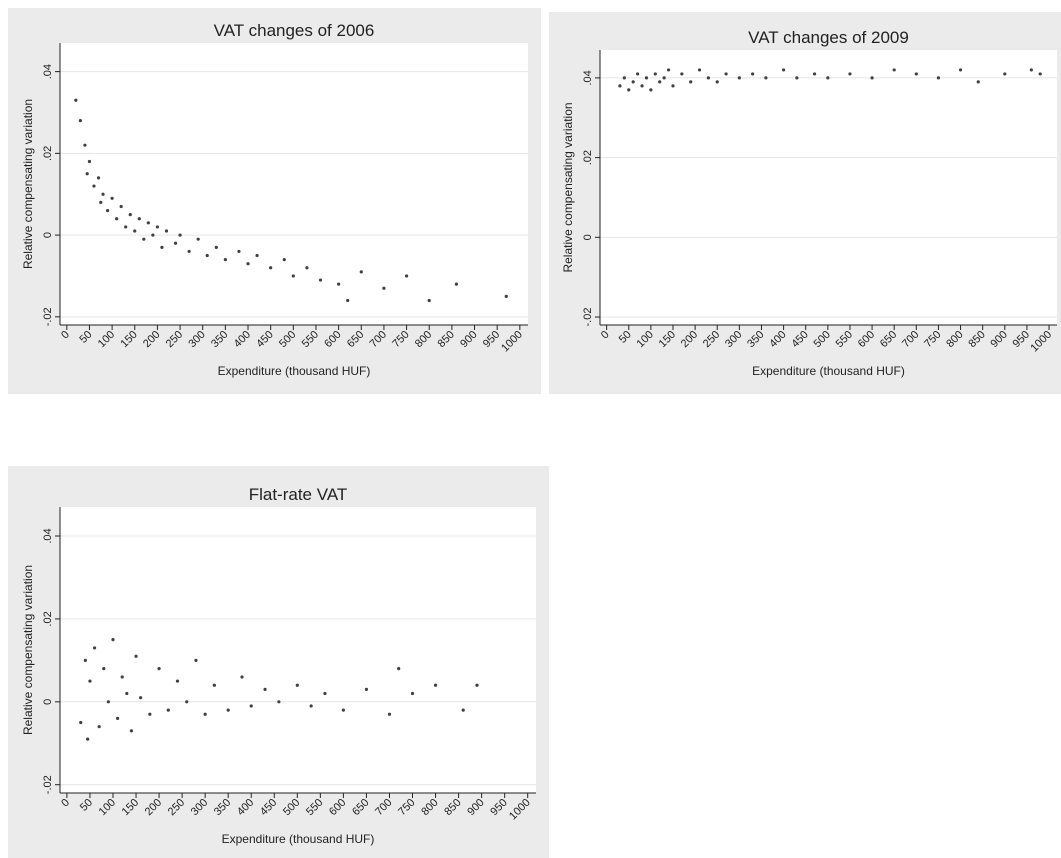 The height and width of the screenshot is (858, 1061). What do you see at coordinates (298, 494) in the screenshot?
I see `chart-title: Flat-rate VAT` at bounding box center [298, 494].